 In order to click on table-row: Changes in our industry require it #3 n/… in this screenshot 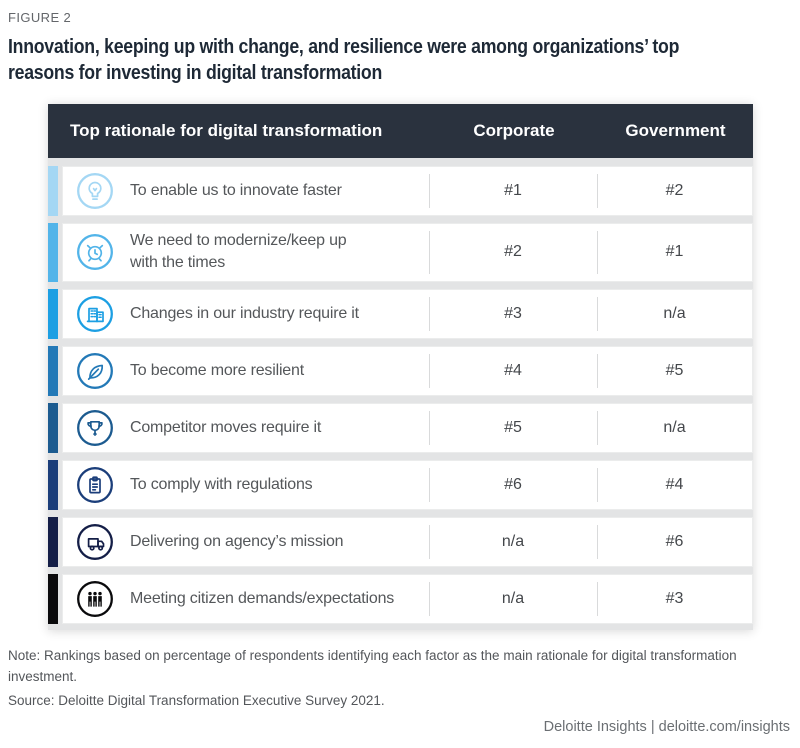, I will do `click(400, 313)`.